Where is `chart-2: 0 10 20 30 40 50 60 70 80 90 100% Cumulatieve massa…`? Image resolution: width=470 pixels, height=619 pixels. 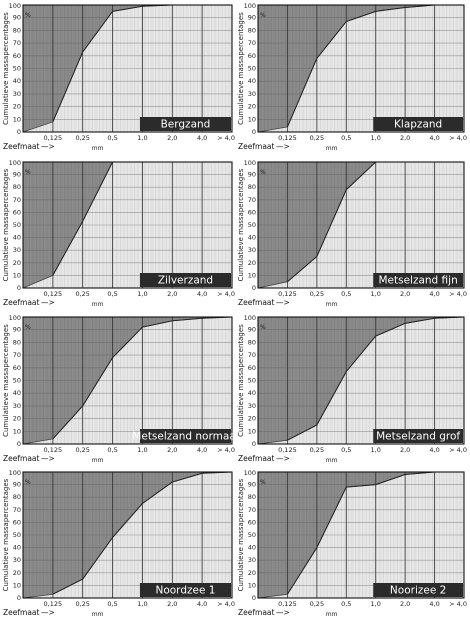
chart-2: 0 10 20 30 40 50 60 70 80 90 100% Cumulatieve massa… is located at coordinates (352, 77).